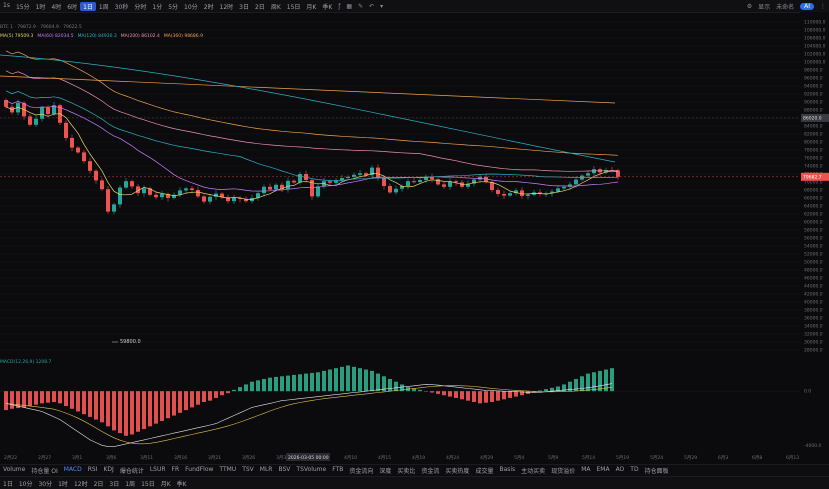 This screenshot has height=489, width=829. Describe the element at coordinates (181, 484) in the screenshot. I see `bottom-timeframe: 季K` at that location.